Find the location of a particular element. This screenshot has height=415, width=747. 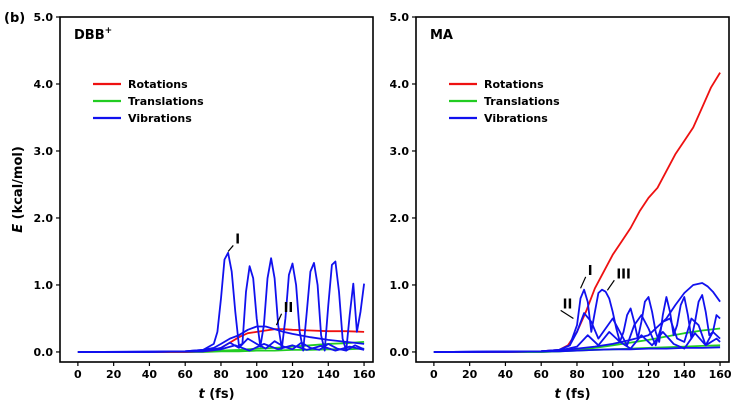

panel-title-text: MA is located at coordinates (441, 35).